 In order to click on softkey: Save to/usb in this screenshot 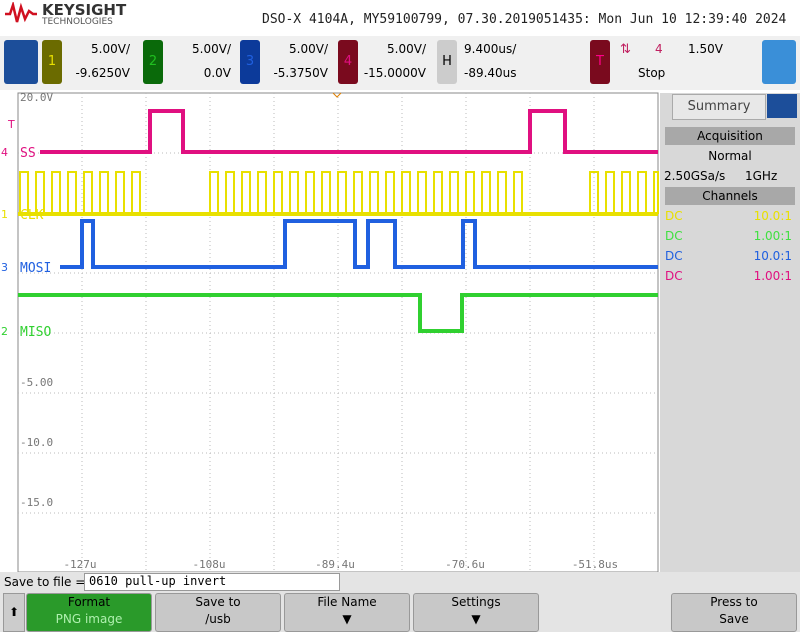, I will do `click(218, 612)`.